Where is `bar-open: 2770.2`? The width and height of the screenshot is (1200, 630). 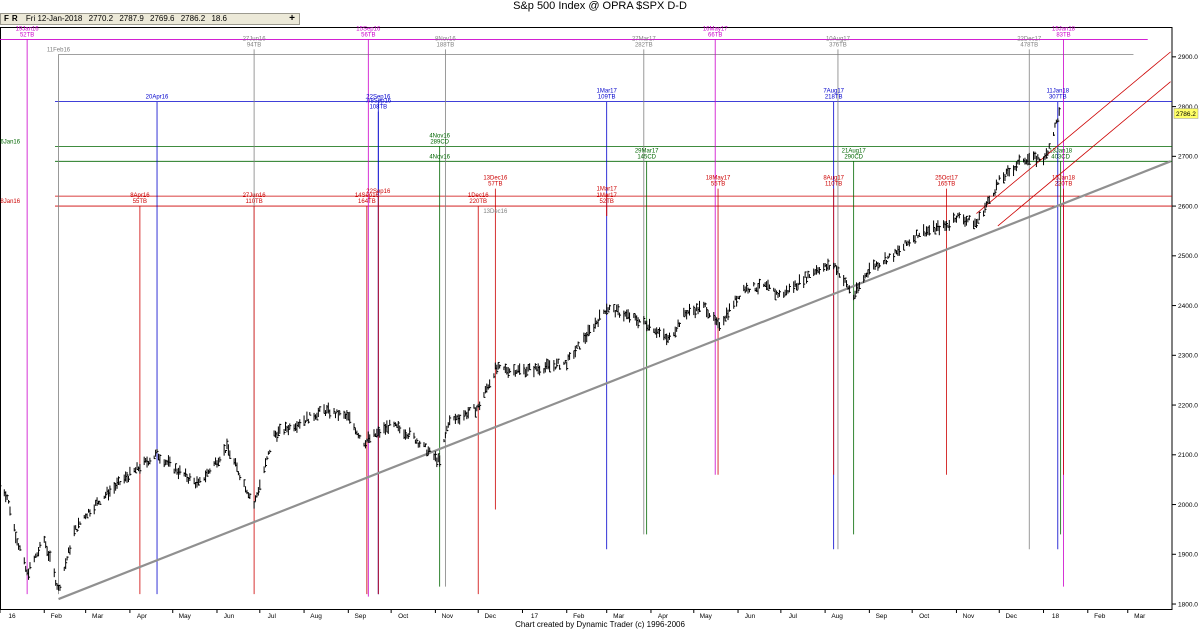 bar-open: 2770.2 is located at coordinates (101, 18).